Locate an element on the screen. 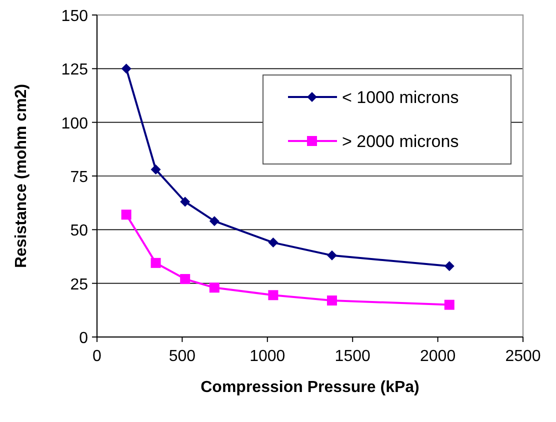 This screenshot has height=422, width=556. y-axis-title: Resistance (mohm cm2) is located at coordinates (21, 176).